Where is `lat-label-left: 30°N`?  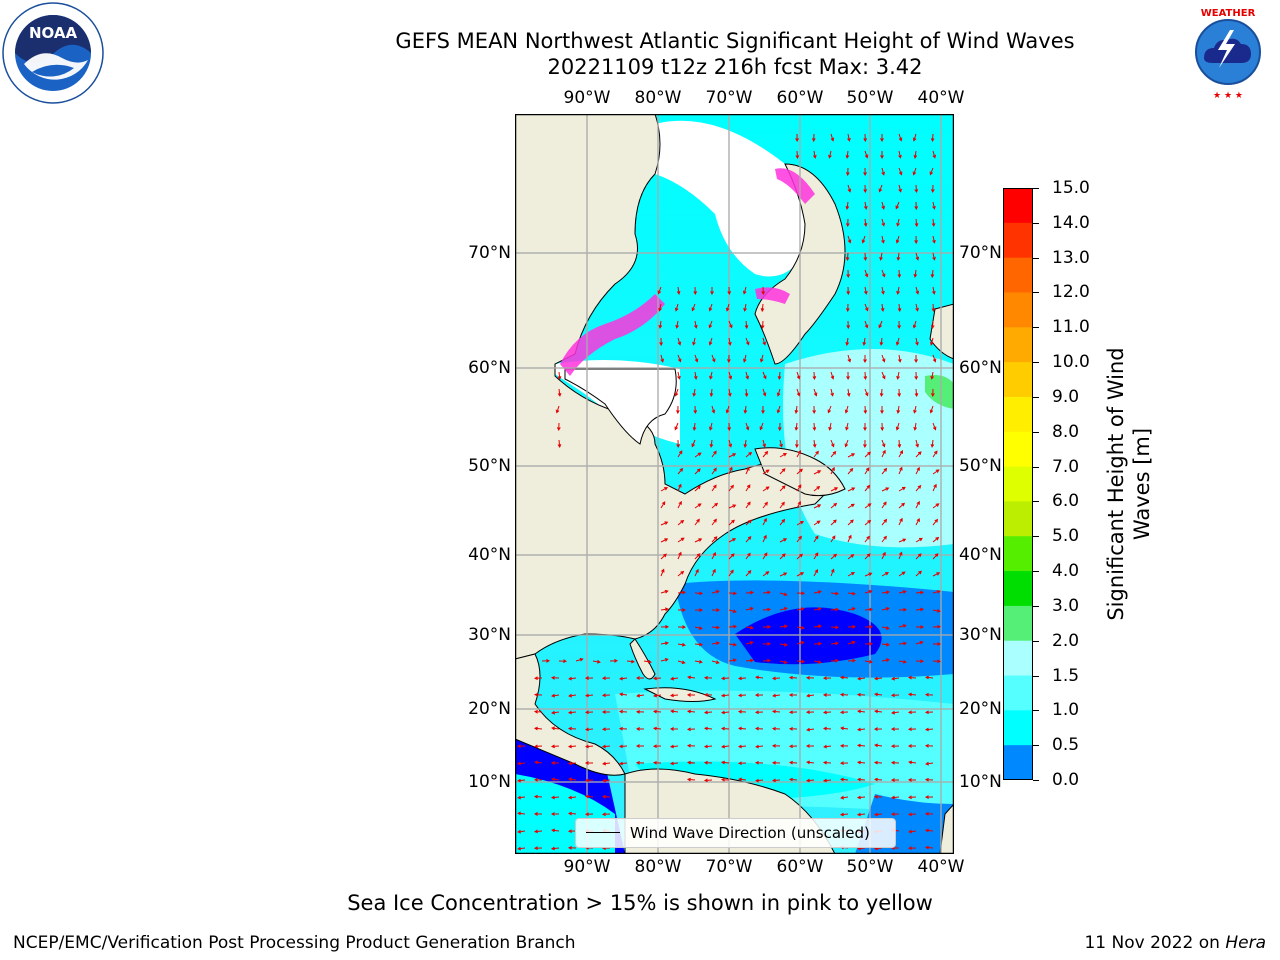 lat-label-left: 30°N is located at coordinates (489, 635).